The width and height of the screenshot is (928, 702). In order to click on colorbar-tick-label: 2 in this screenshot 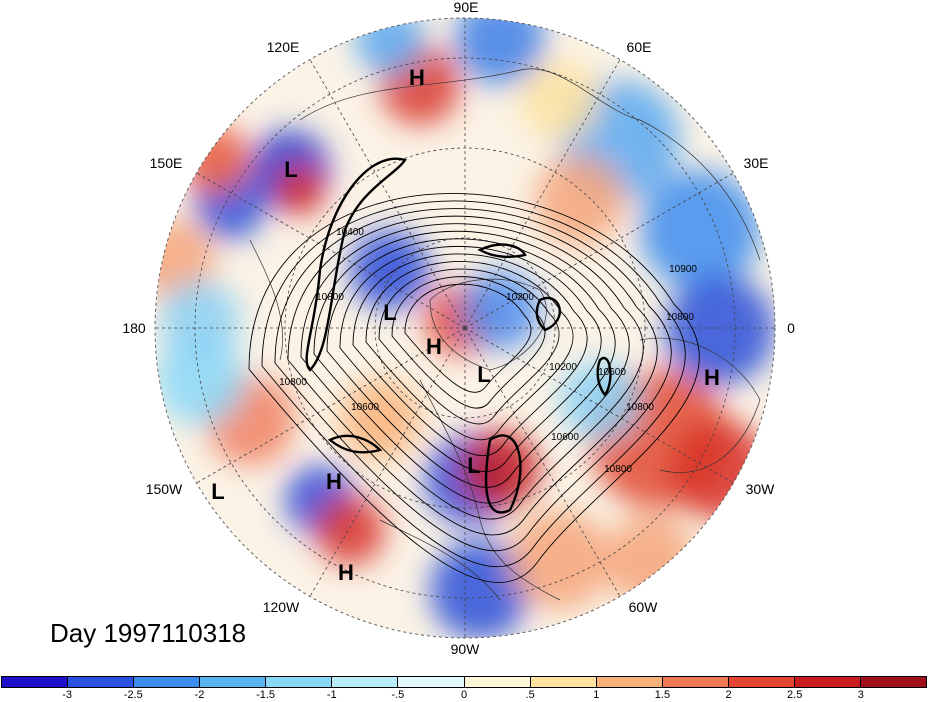, I will do `click(728, 695)`.